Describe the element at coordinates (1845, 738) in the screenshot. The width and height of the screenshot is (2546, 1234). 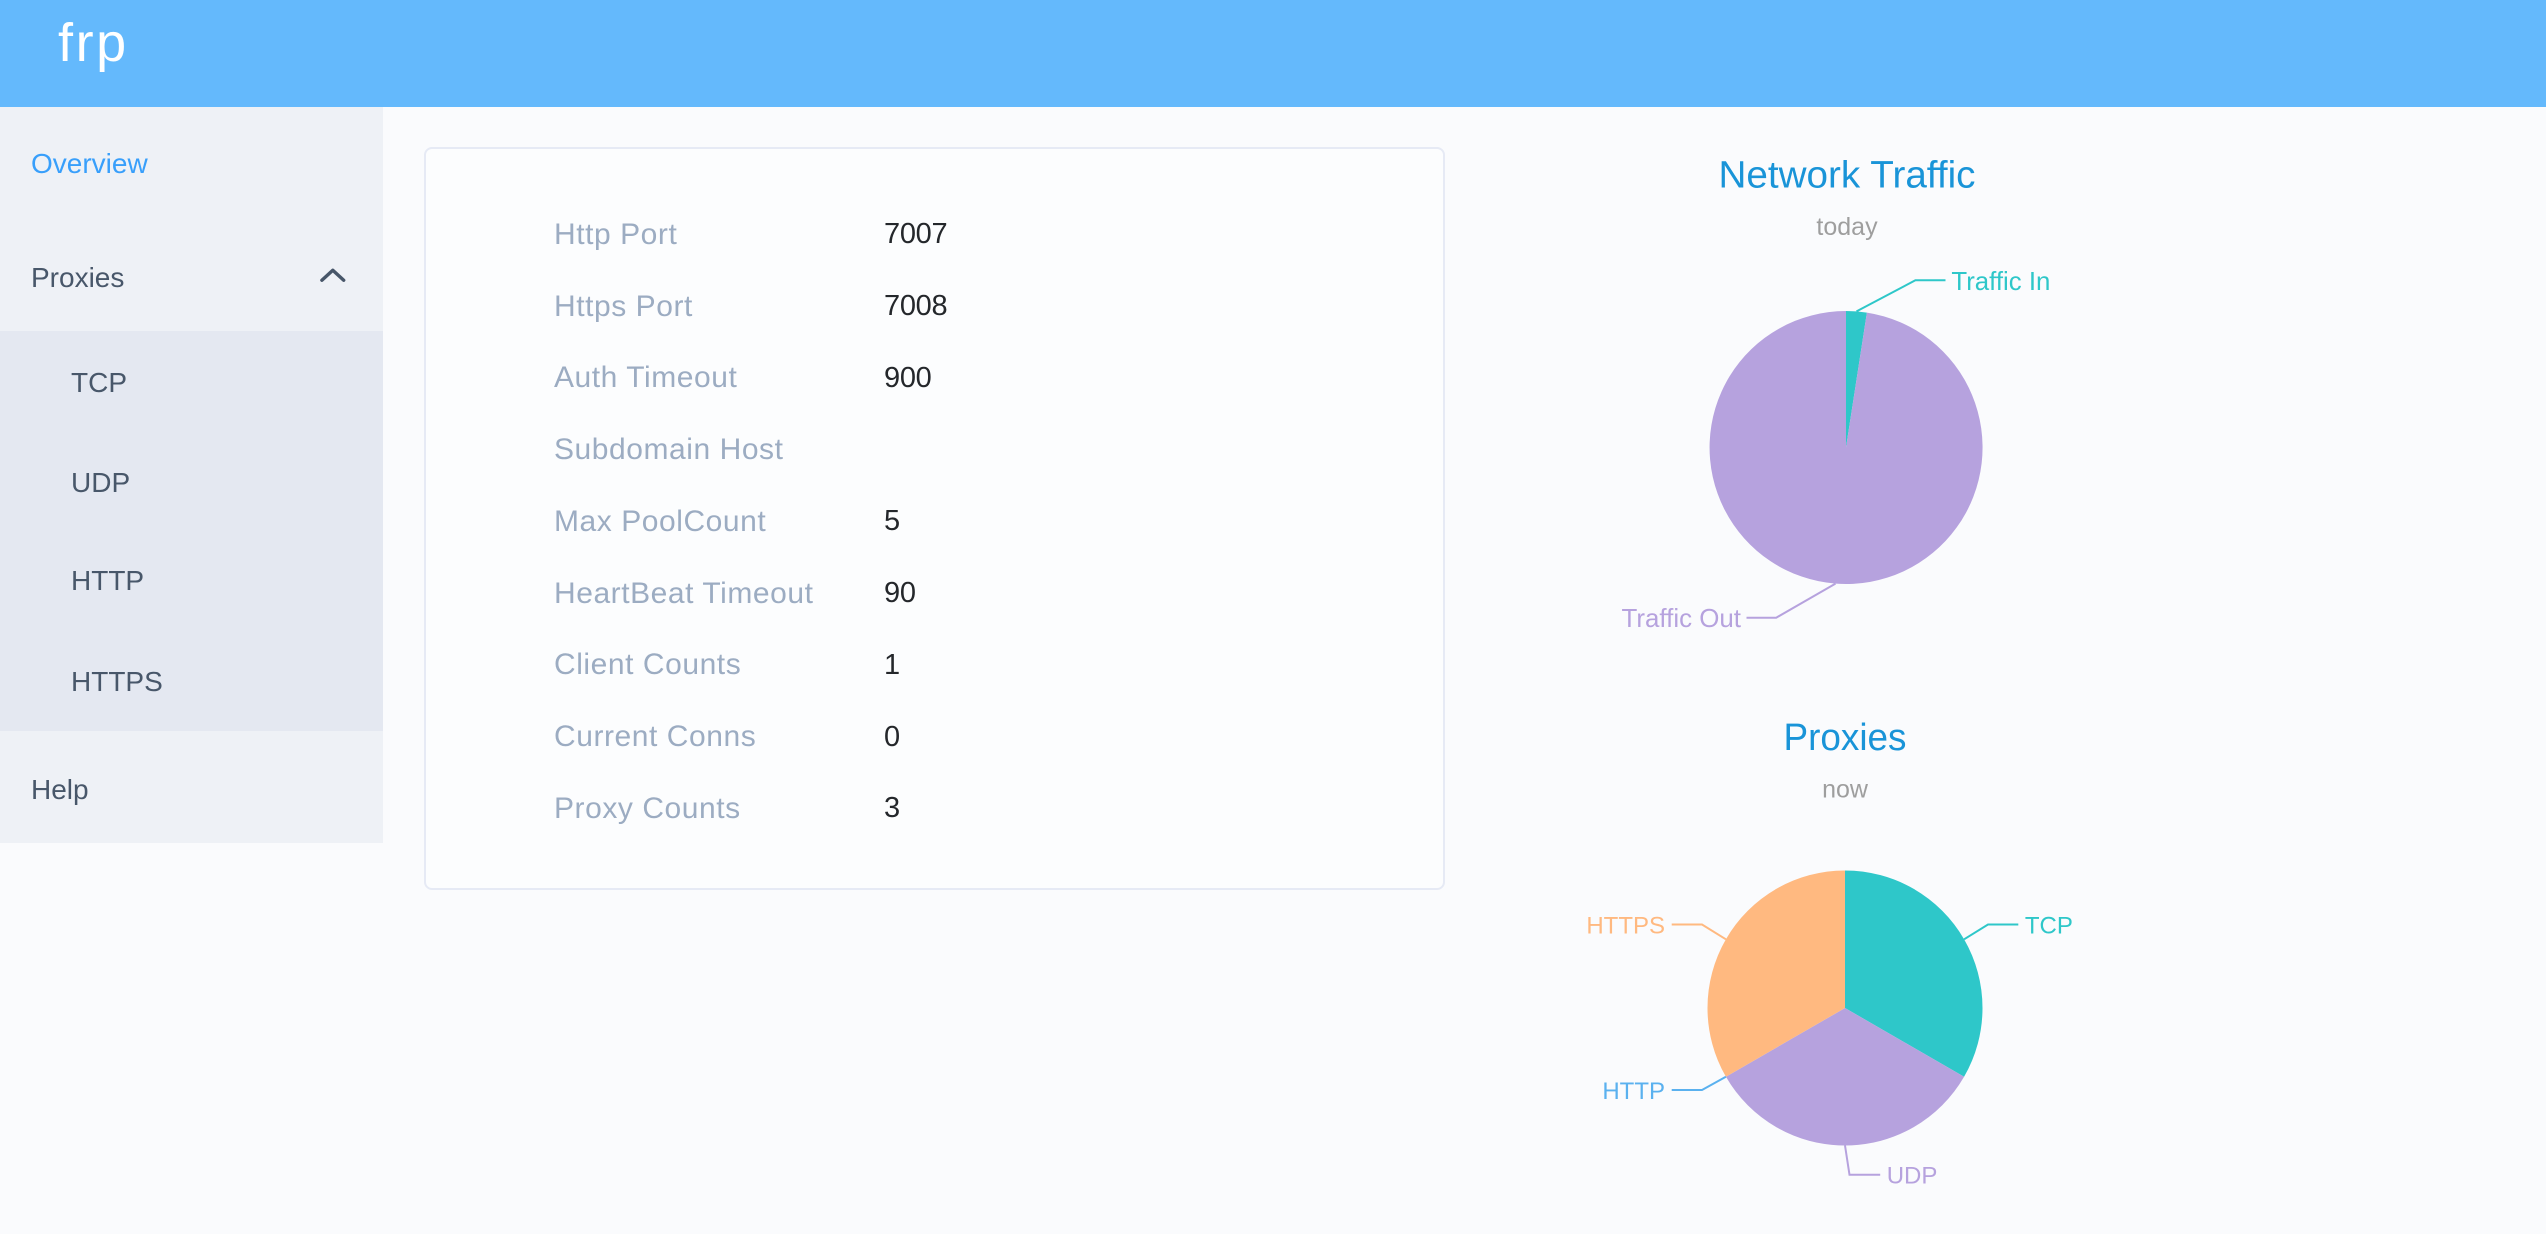
I see `svg-text: Proxies` at that location.